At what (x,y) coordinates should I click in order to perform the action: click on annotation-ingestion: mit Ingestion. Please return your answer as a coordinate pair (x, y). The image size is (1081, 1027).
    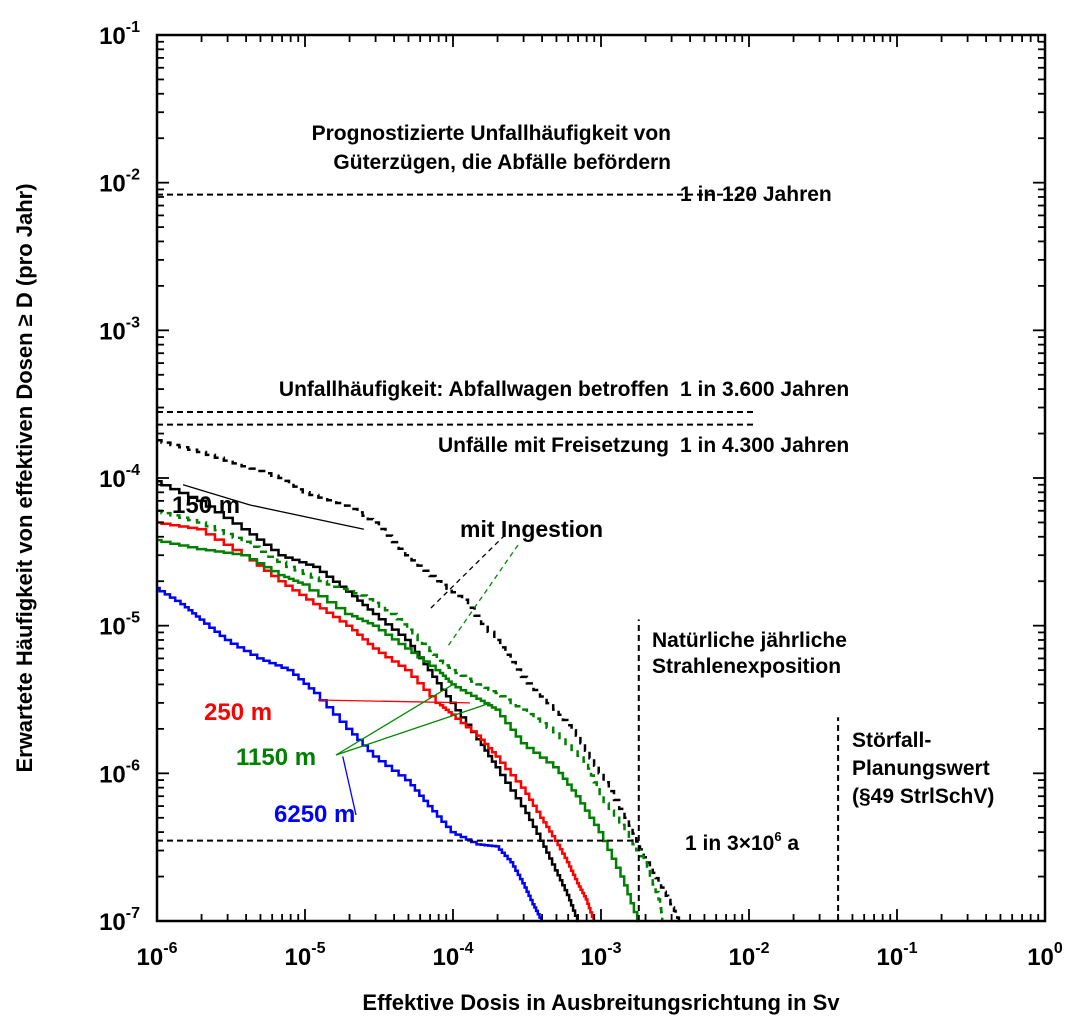
    Looking at the image, I should click on (531, 529).